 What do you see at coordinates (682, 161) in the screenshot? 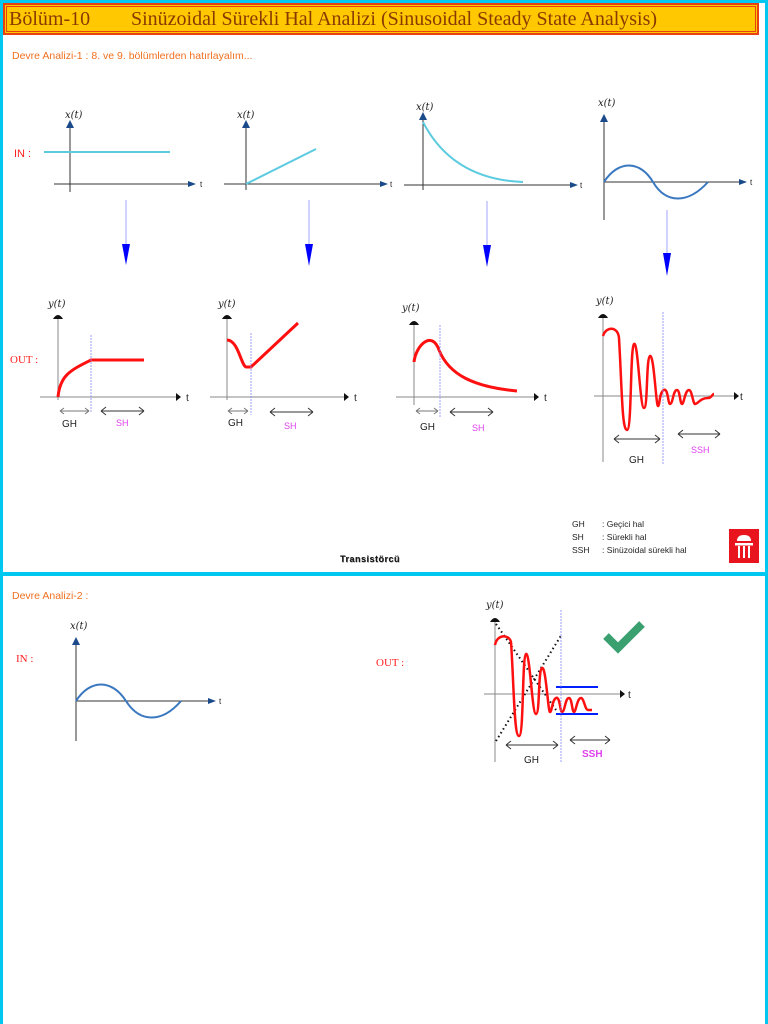
I see `input-graph-sinusoid: x(t) t` at bounding box center [682, 161].